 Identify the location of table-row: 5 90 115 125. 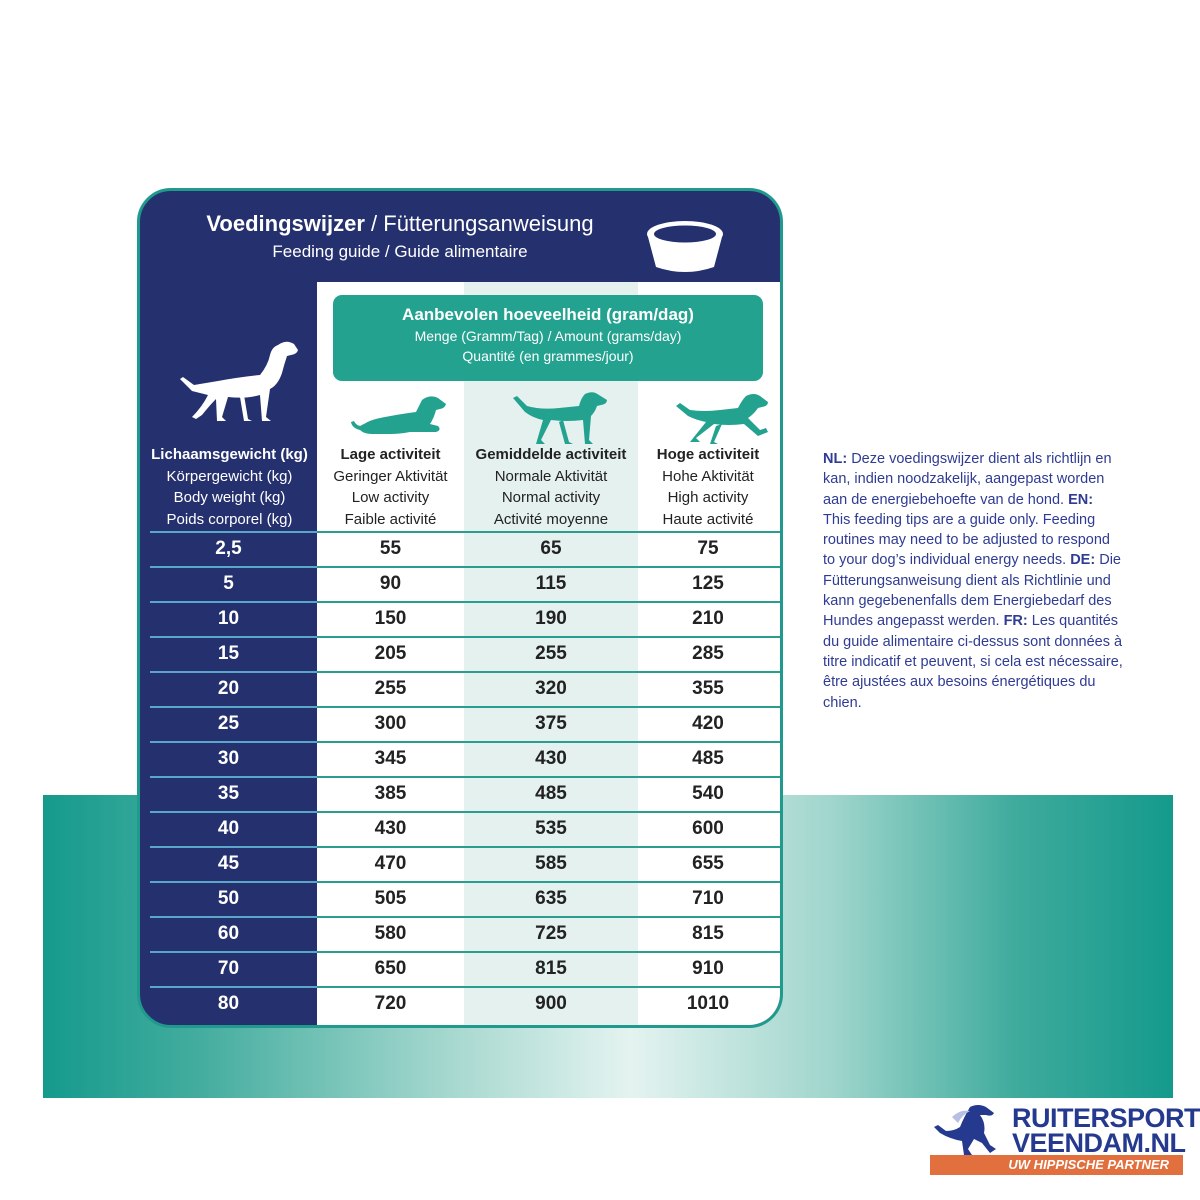
(460, 583).